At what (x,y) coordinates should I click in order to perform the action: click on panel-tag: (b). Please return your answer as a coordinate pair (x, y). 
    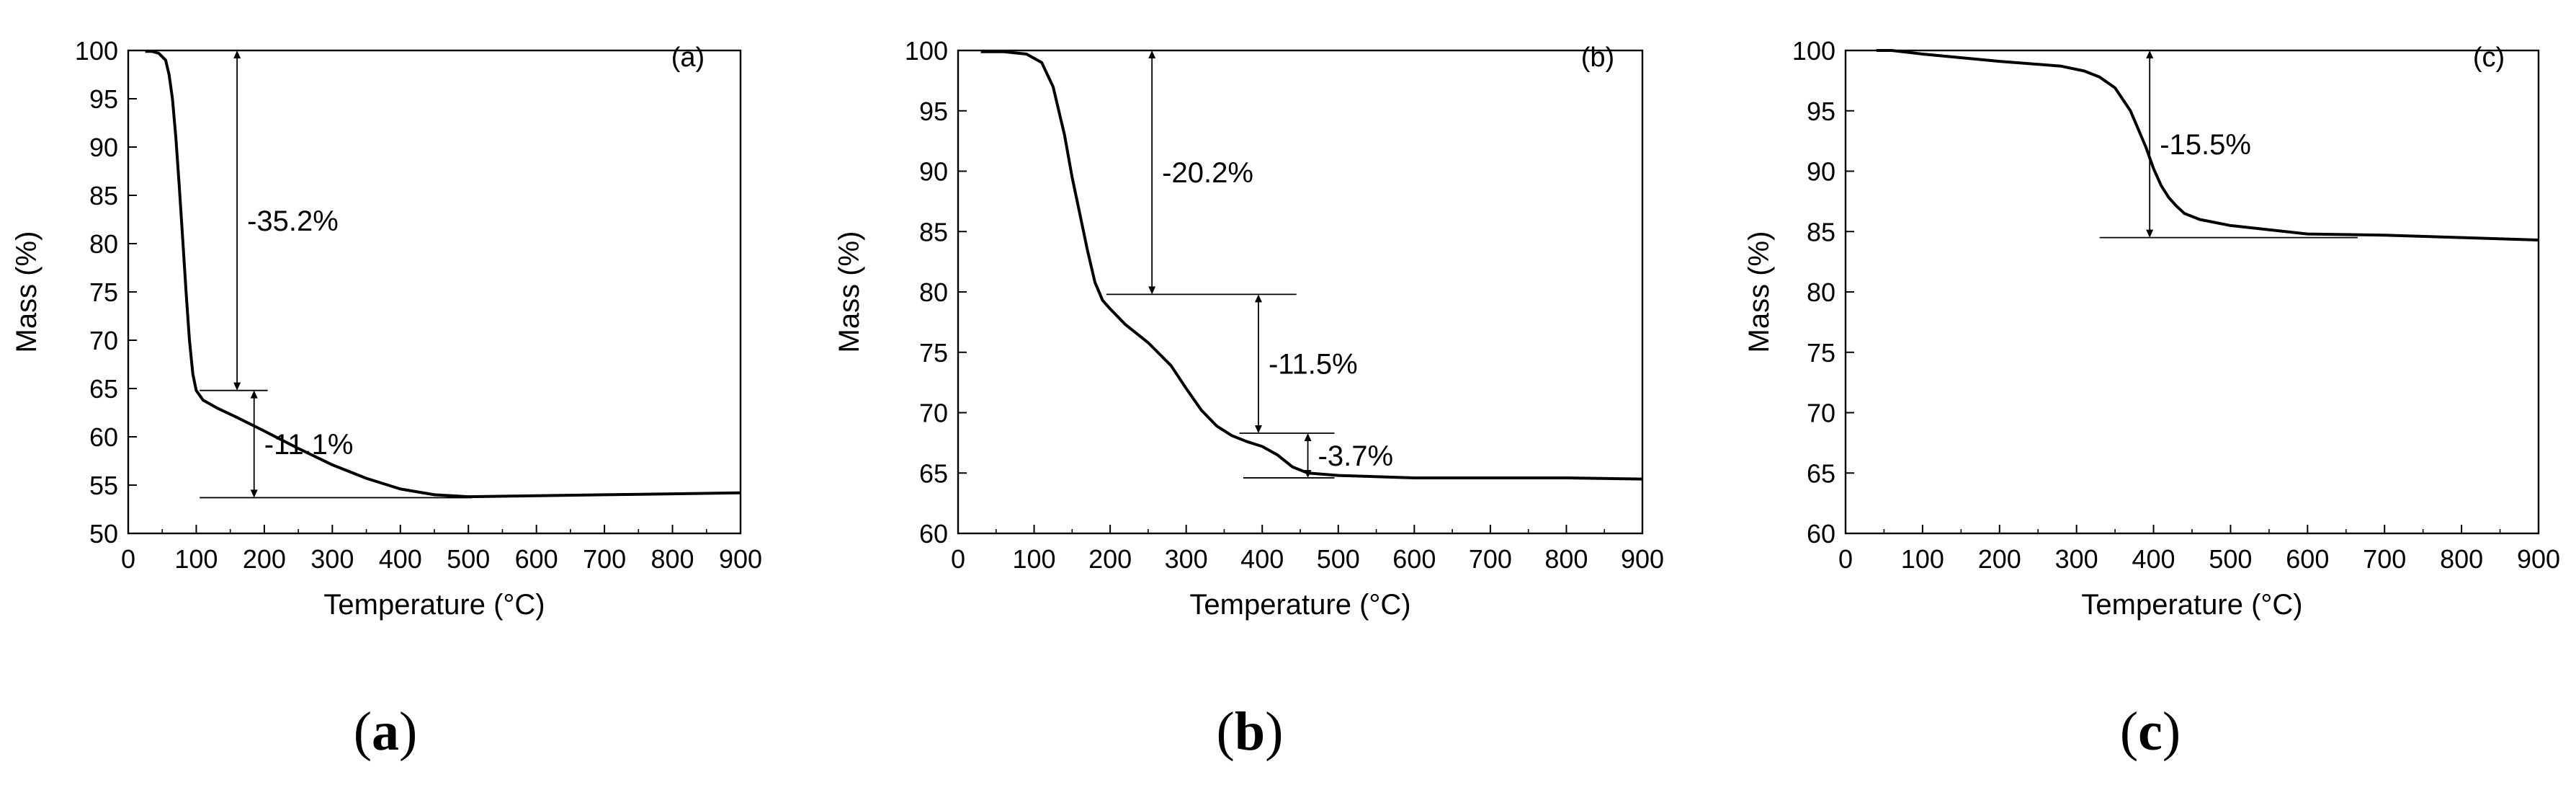
    Looking at the image, I should click on (1597, 58).